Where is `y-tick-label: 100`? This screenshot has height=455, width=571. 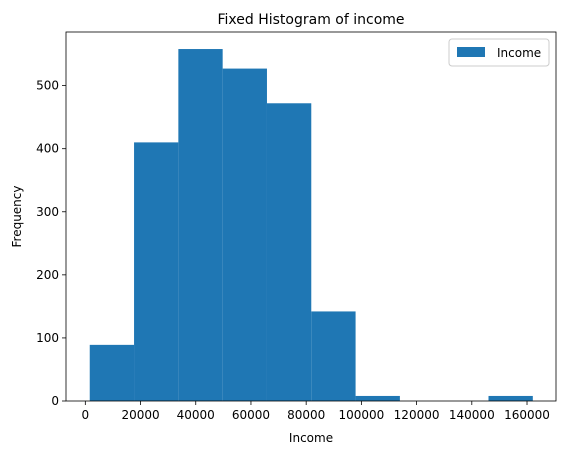 y-tick-label: 100 is located at coordinates (47, 338).